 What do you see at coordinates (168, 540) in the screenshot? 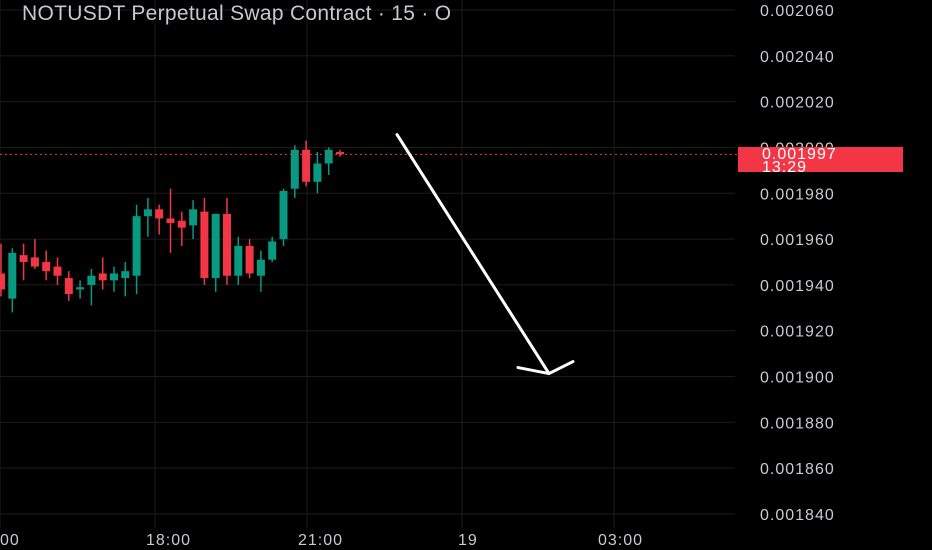
I see `x-tick-label: 18:00` at bounding box center [168, 540].